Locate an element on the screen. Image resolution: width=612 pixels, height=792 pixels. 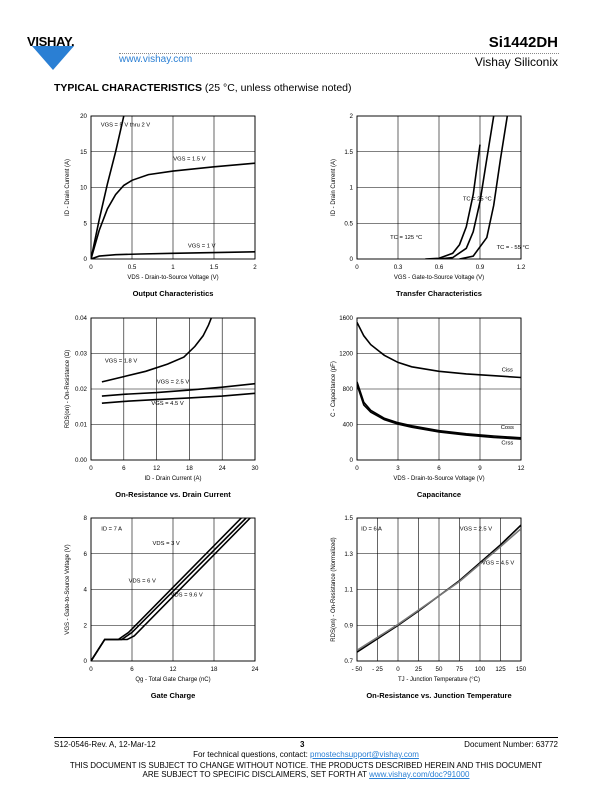
y-tick-label: 8 is located at coordinates (86, 518).